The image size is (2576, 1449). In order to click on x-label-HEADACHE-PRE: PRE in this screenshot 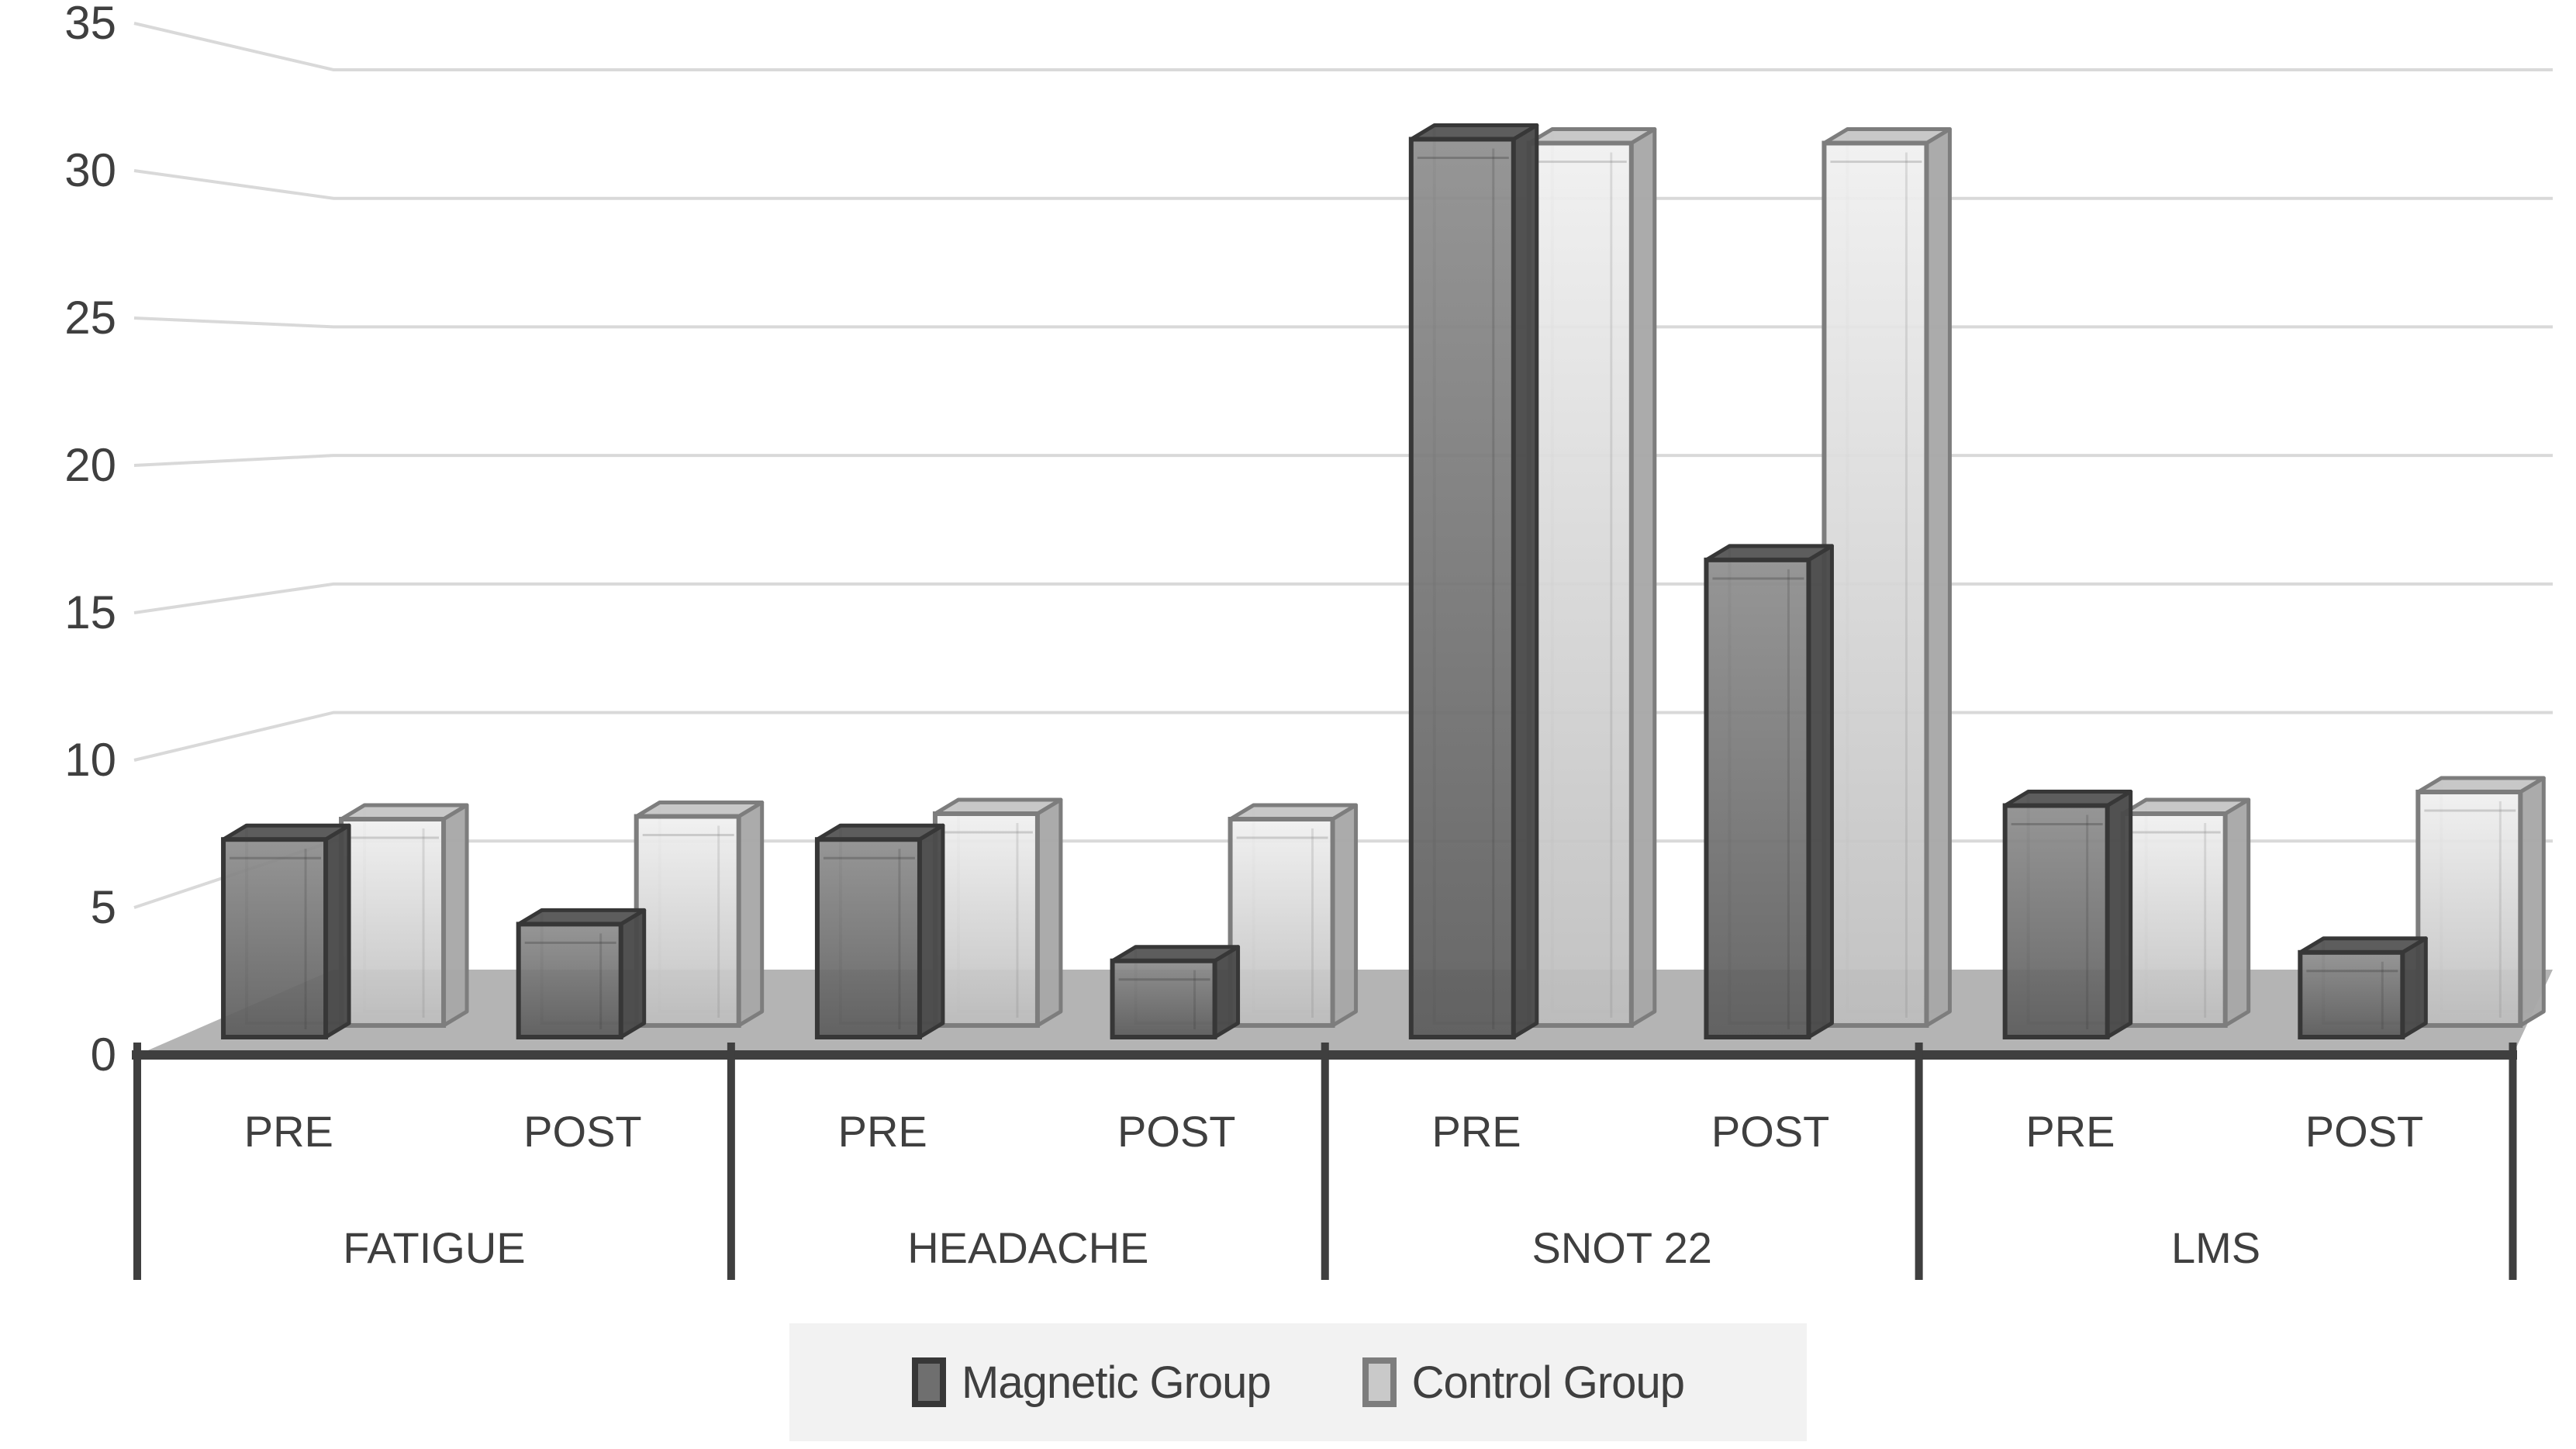, I will do `click(882, 1131)`.